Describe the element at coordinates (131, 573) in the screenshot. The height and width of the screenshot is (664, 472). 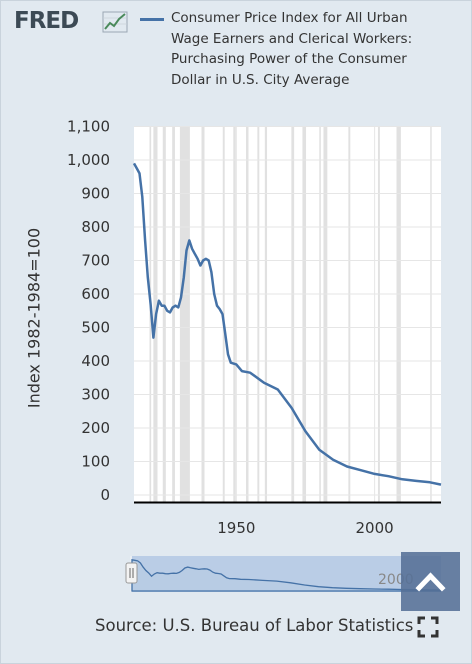
I see `navigator-left-handle` at that location.